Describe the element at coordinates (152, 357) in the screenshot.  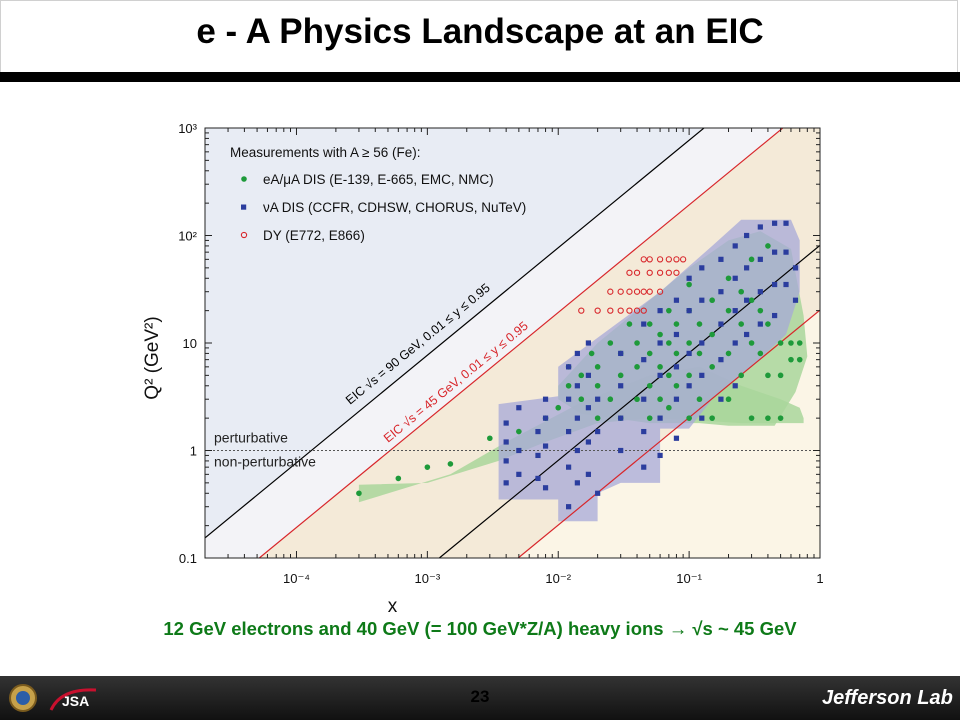
I see `y-axis-label: Q² (GeV²)` at that location.